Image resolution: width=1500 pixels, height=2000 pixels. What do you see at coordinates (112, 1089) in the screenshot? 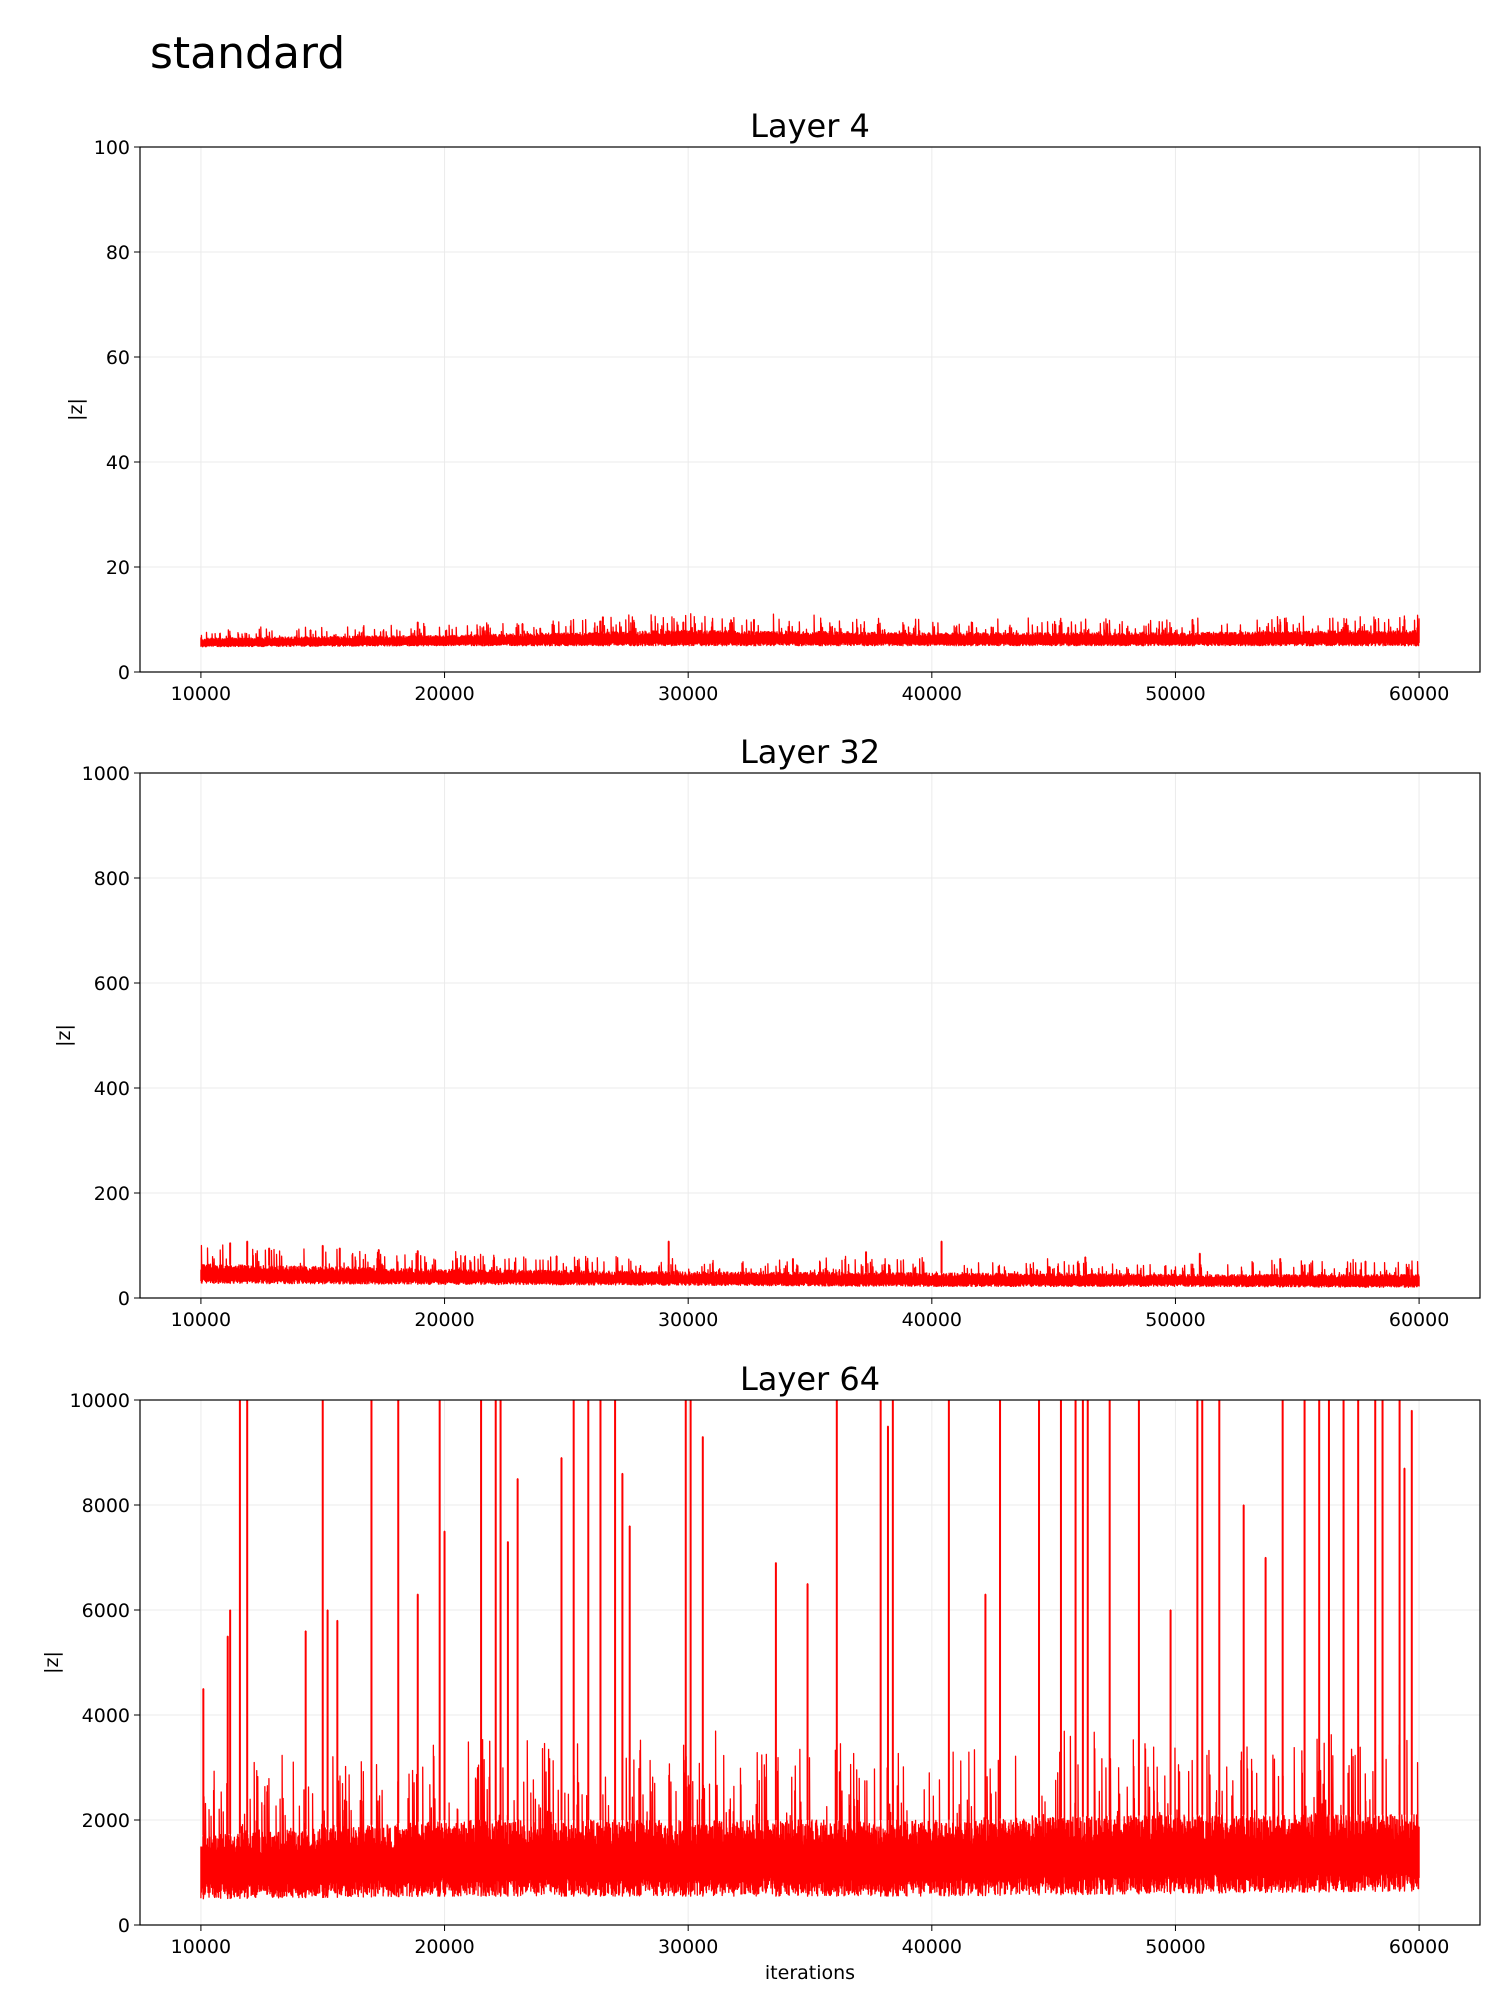
I see `y-tick-label: 400` at bounding box center [112, 1089].